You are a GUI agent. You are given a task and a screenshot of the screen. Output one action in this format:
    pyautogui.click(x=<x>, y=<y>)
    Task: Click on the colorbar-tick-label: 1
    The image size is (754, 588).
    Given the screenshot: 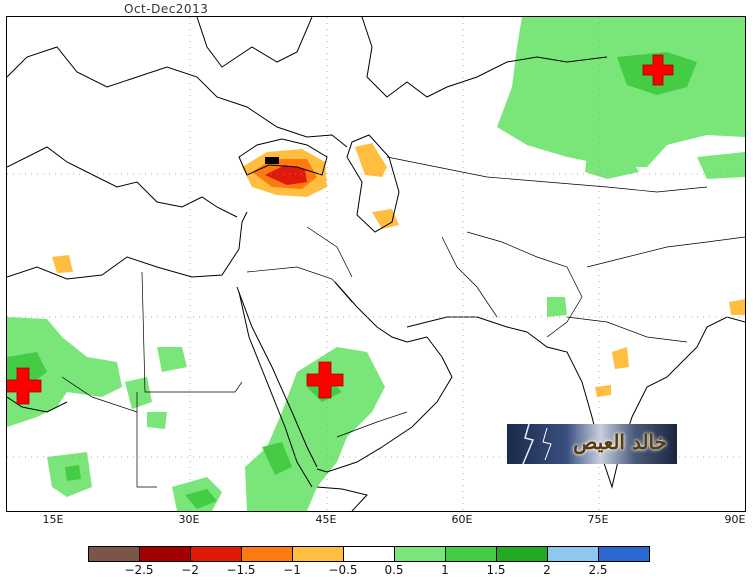 What is the action you would take?
    pyautogui.click(x=445, y=570)
    